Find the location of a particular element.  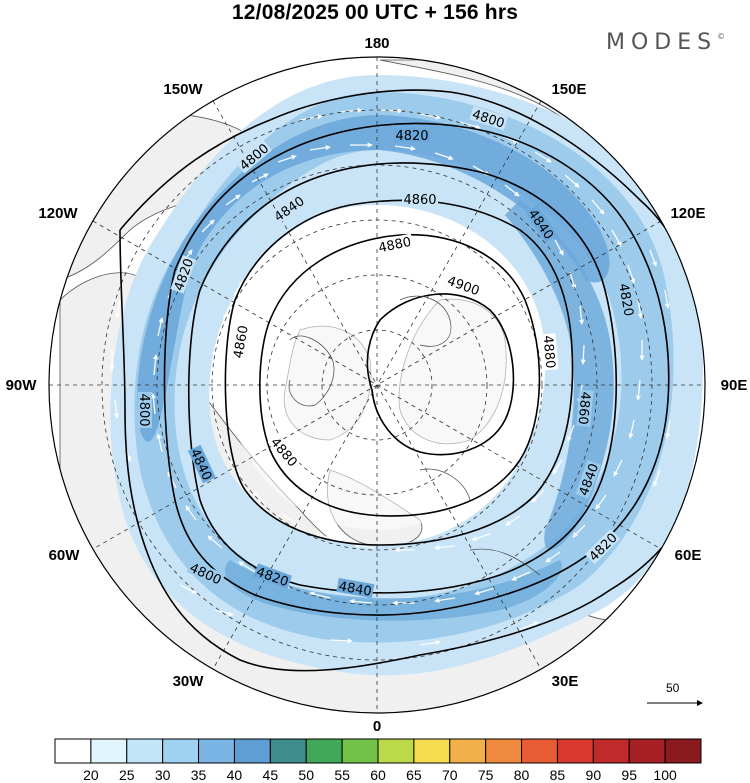

wind-reference-value: 50 is located at coordinates (673, 688).